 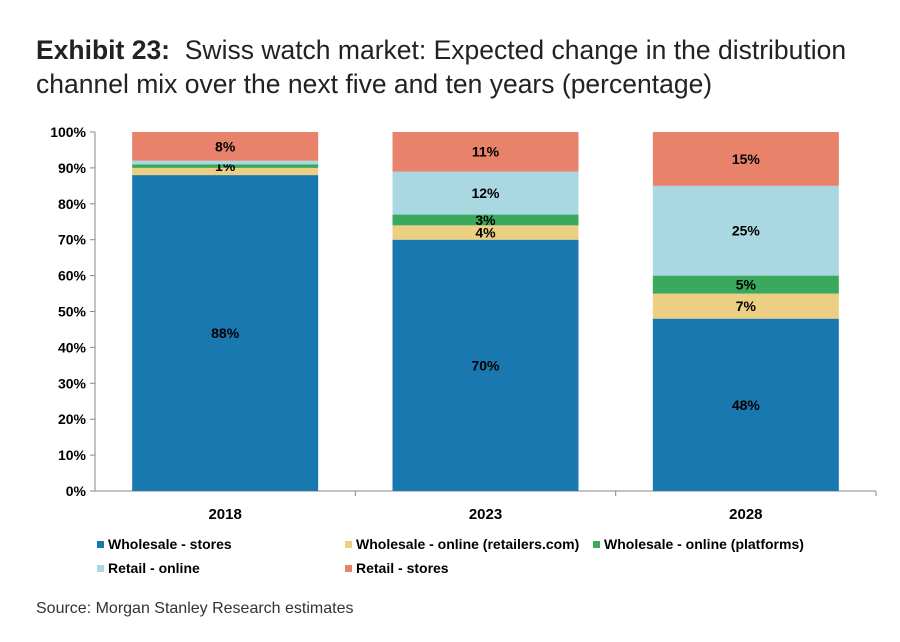 What do you see at coordinates (72, 347) in the screenshot?
I see `y-tick-label: 40%` at bounding box center [72, 347].